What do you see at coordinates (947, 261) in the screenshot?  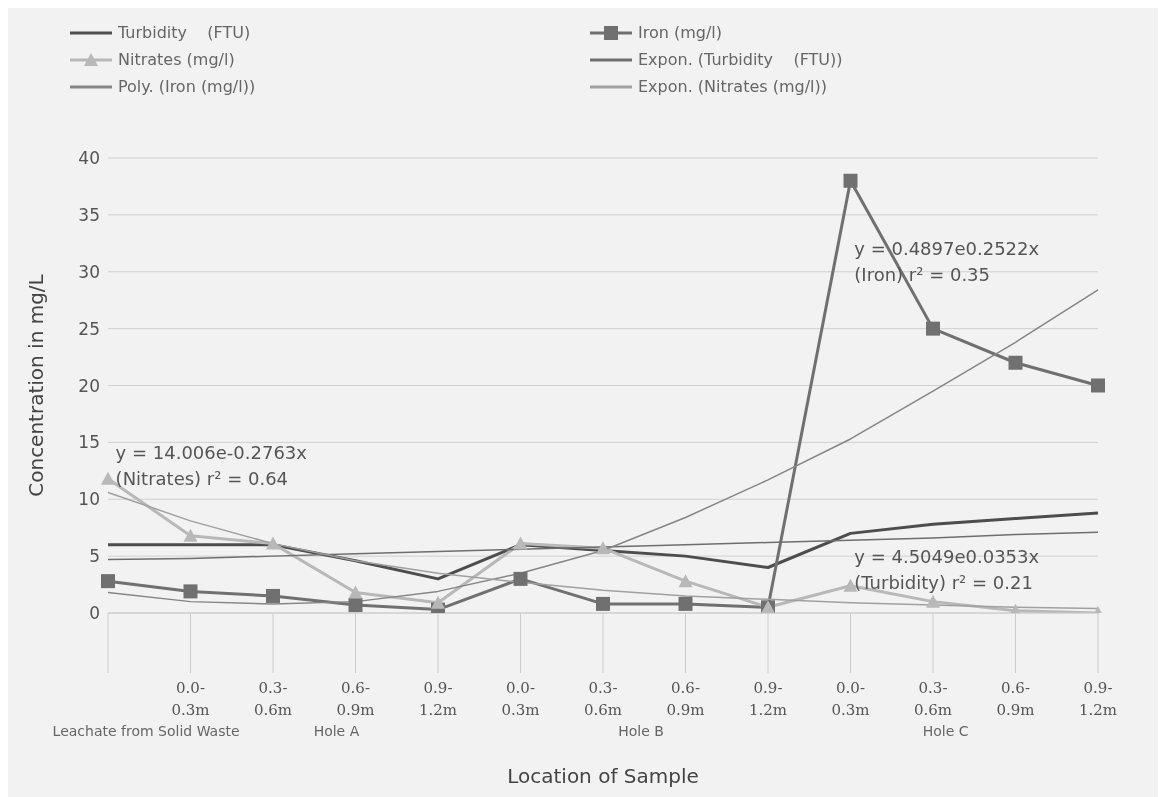 I see `annotation: y = 0.4897e0.2522x (Iron) r² = 0.35` at bounding box center [947, 261].